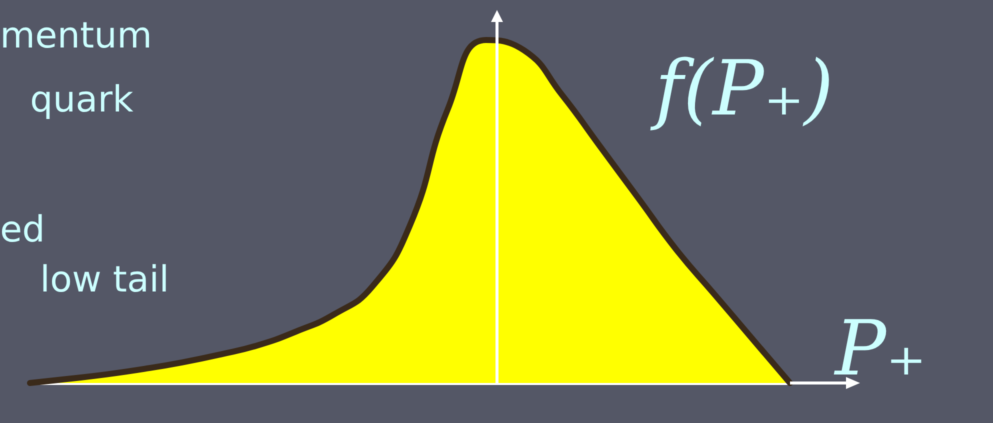 The image size is (993, 423). What do you see at coordinates (22, 230) in the screenshot?
I see `annotation: ed` at bounding box center [22, 230].